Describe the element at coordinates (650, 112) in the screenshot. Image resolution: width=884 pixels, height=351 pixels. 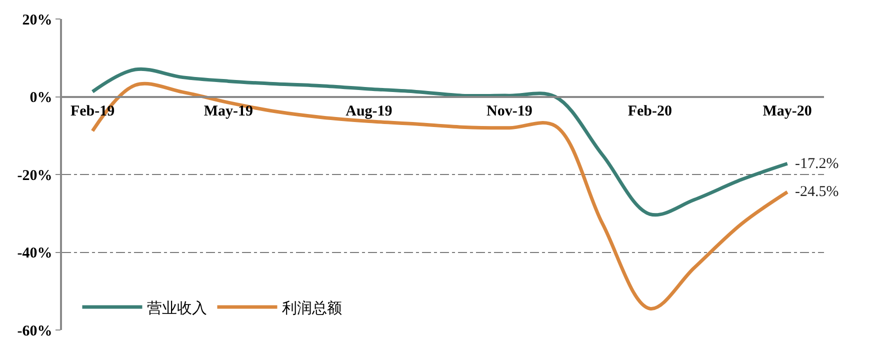
I see `x-tick-label: Feb-20` at that location.